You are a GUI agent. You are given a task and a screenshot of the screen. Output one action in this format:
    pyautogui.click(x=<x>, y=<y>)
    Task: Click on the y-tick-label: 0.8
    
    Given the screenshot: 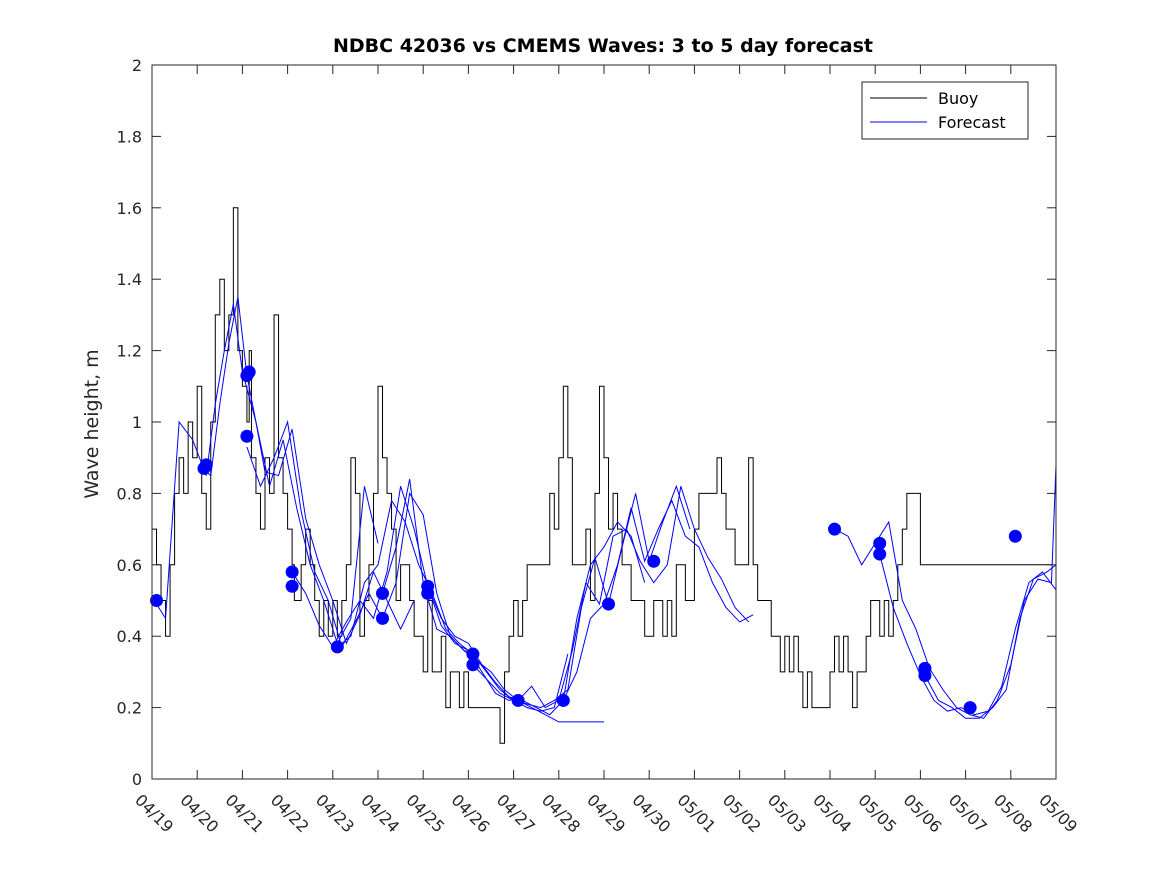 What is the action you would take?
    pyautogui.click(x=129, y=493)
    